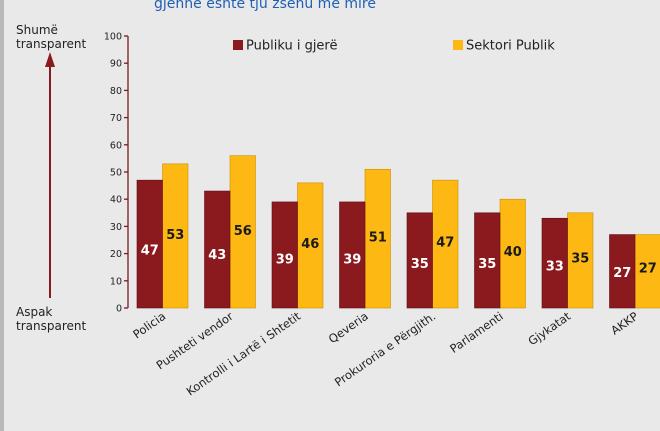  What do you see at coordinates (51, 326) in the screenshot?
I see `scale-bottom-label-line-2: transparent` at bounding box center [51, 326].